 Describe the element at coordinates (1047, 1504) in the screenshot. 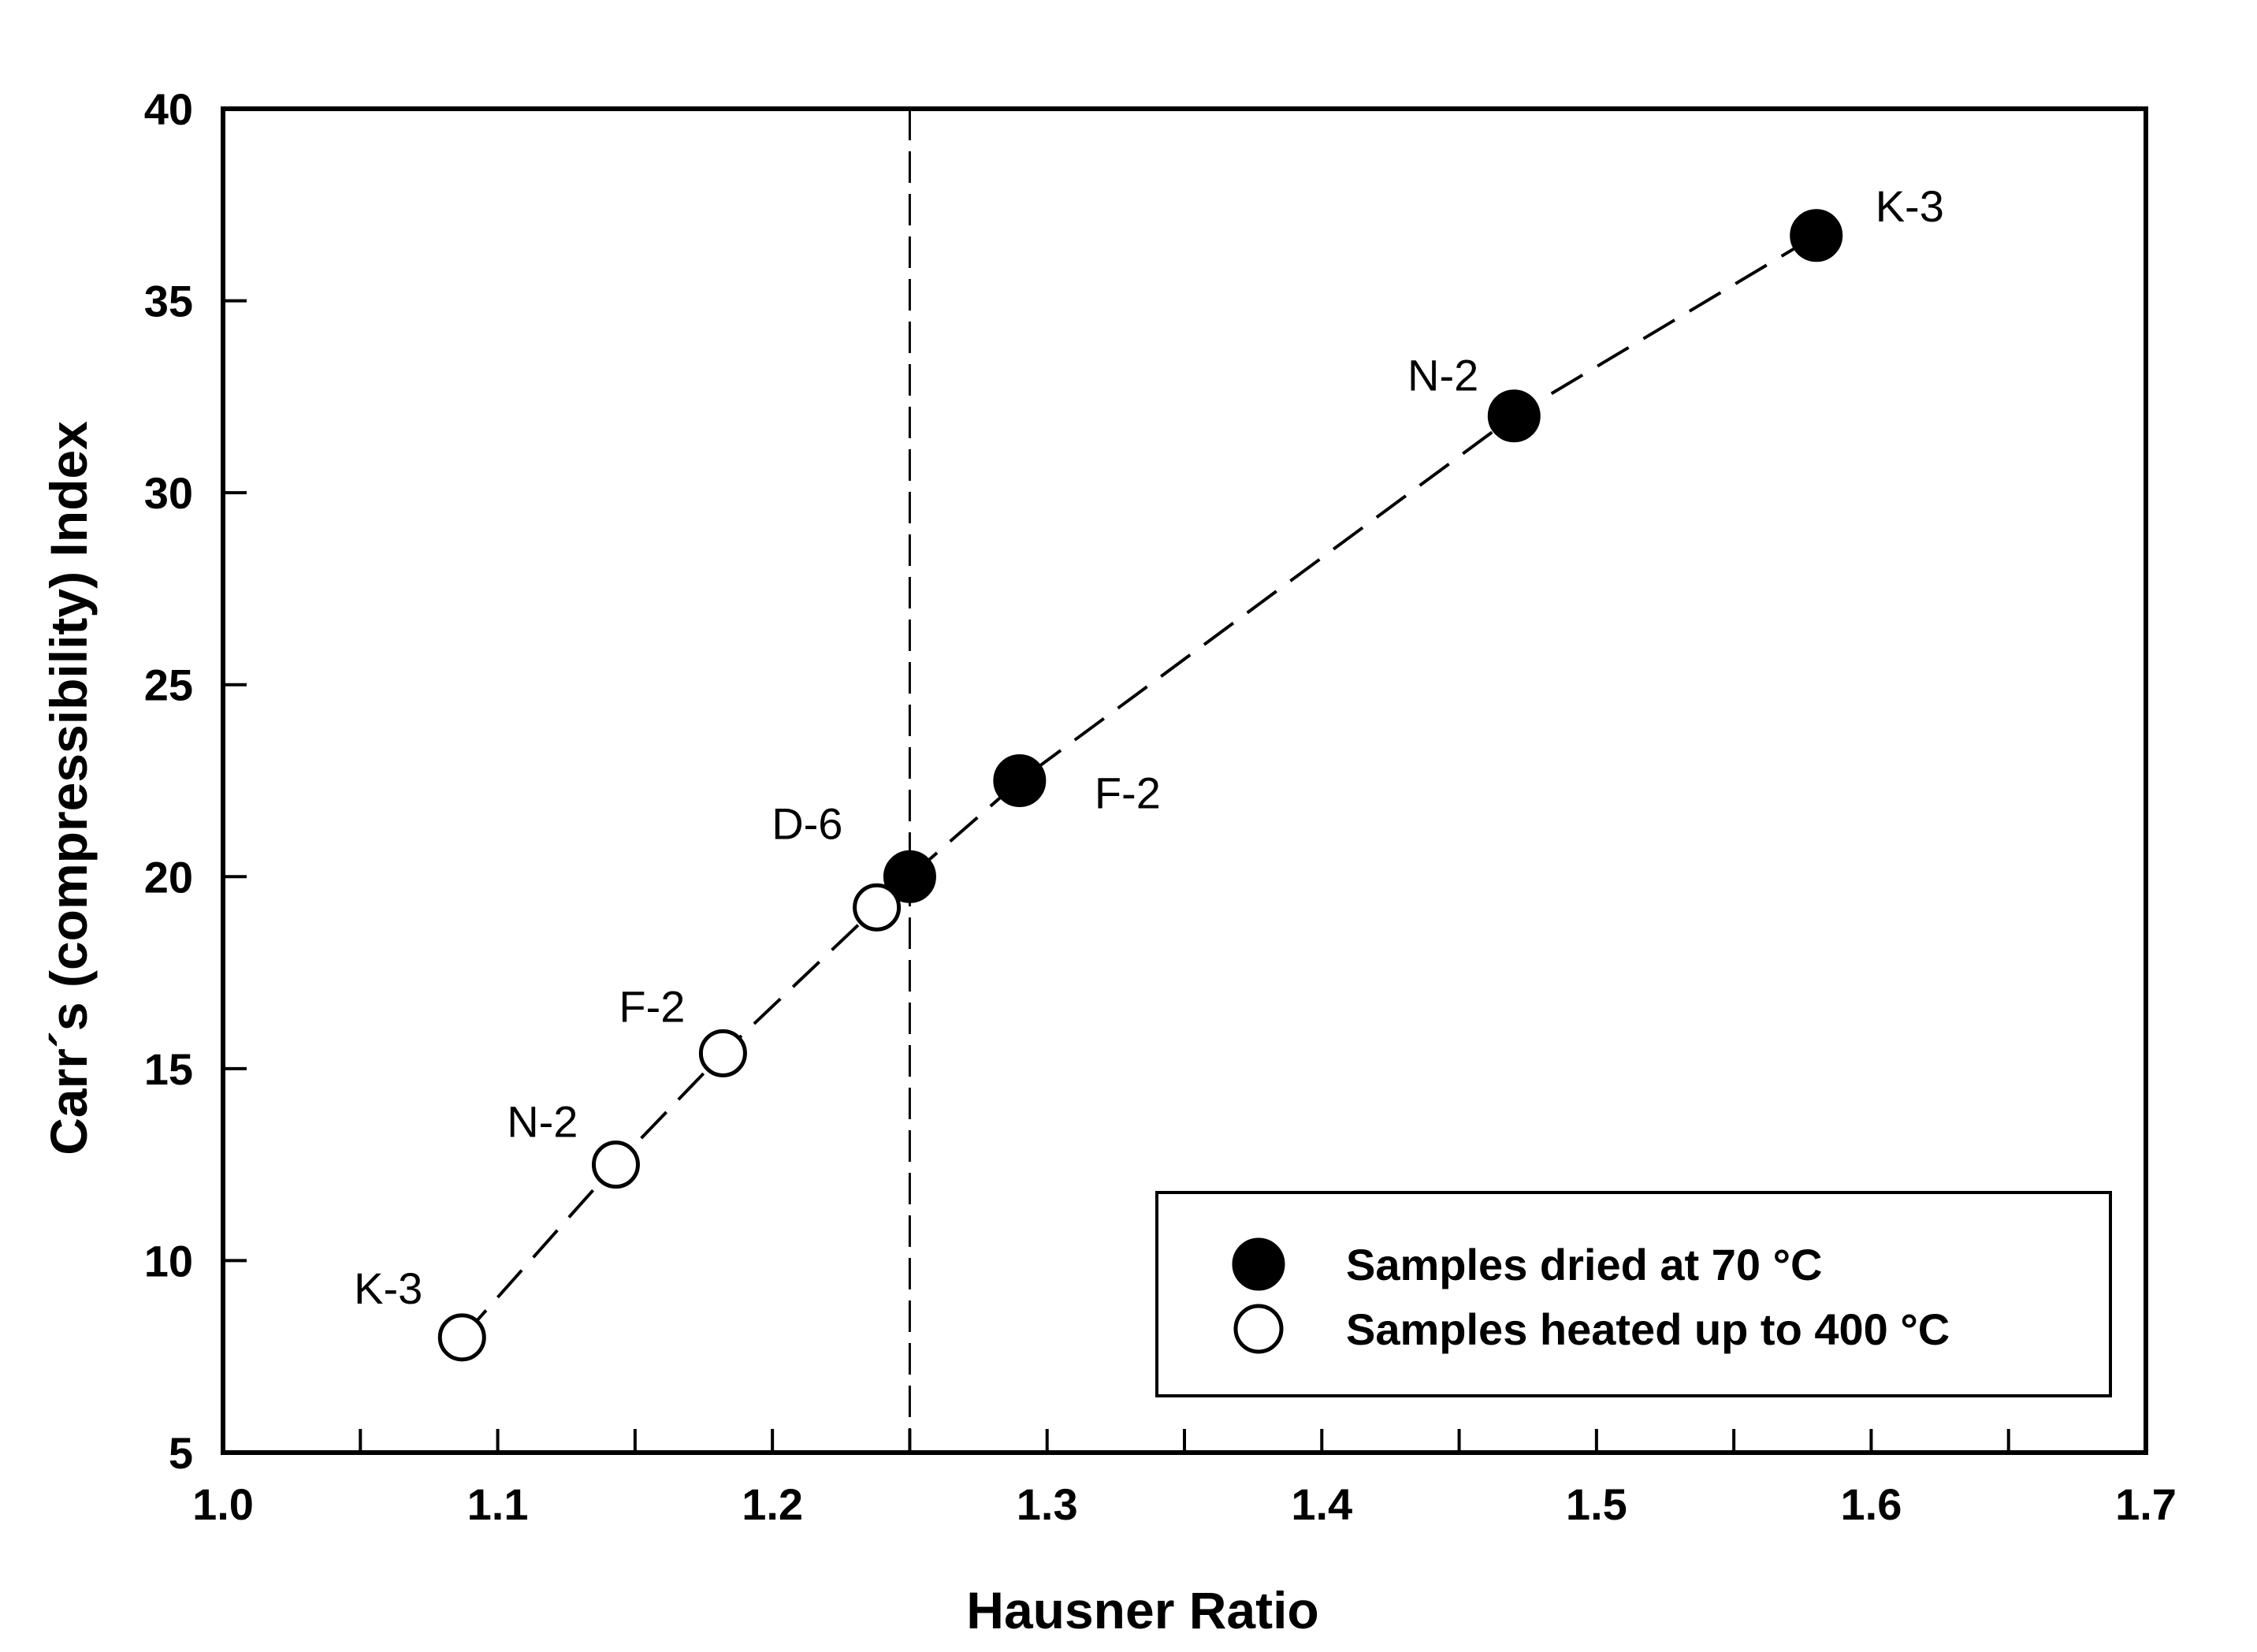

I see `x-tick-label: 1.3` at that location.